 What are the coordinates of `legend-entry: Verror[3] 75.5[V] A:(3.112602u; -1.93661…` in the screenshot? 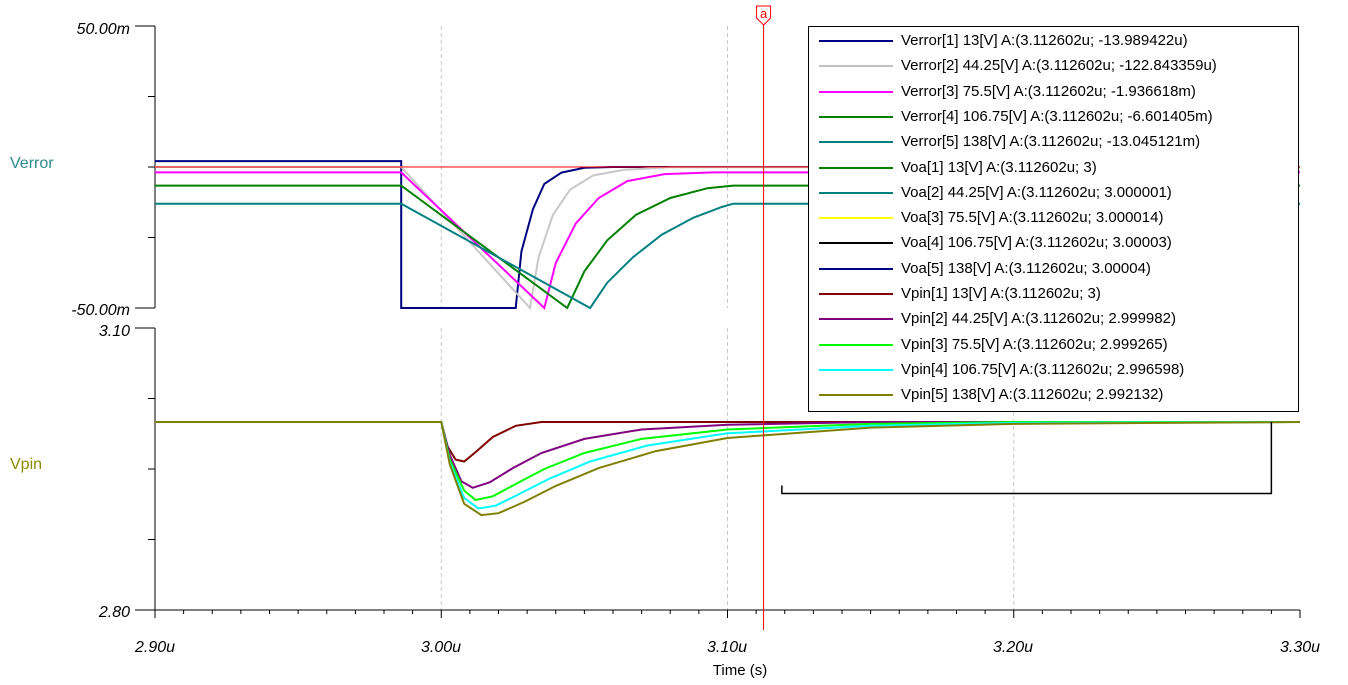 It's located at (1053, 92).